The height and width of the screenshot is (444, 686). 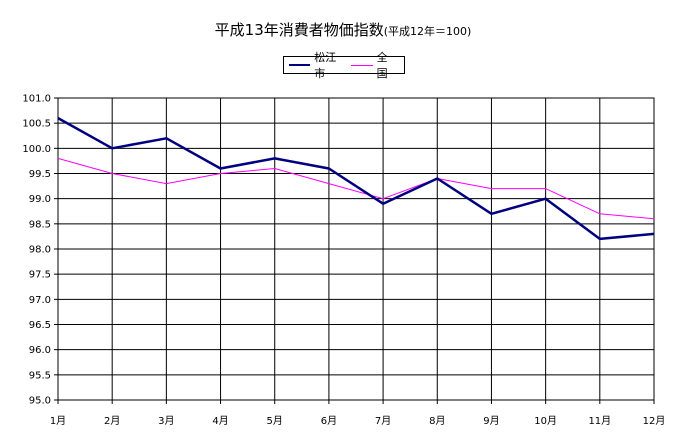 I want to click on chart-subtitle: (平成12年＝100), so click(x=427, y=31).